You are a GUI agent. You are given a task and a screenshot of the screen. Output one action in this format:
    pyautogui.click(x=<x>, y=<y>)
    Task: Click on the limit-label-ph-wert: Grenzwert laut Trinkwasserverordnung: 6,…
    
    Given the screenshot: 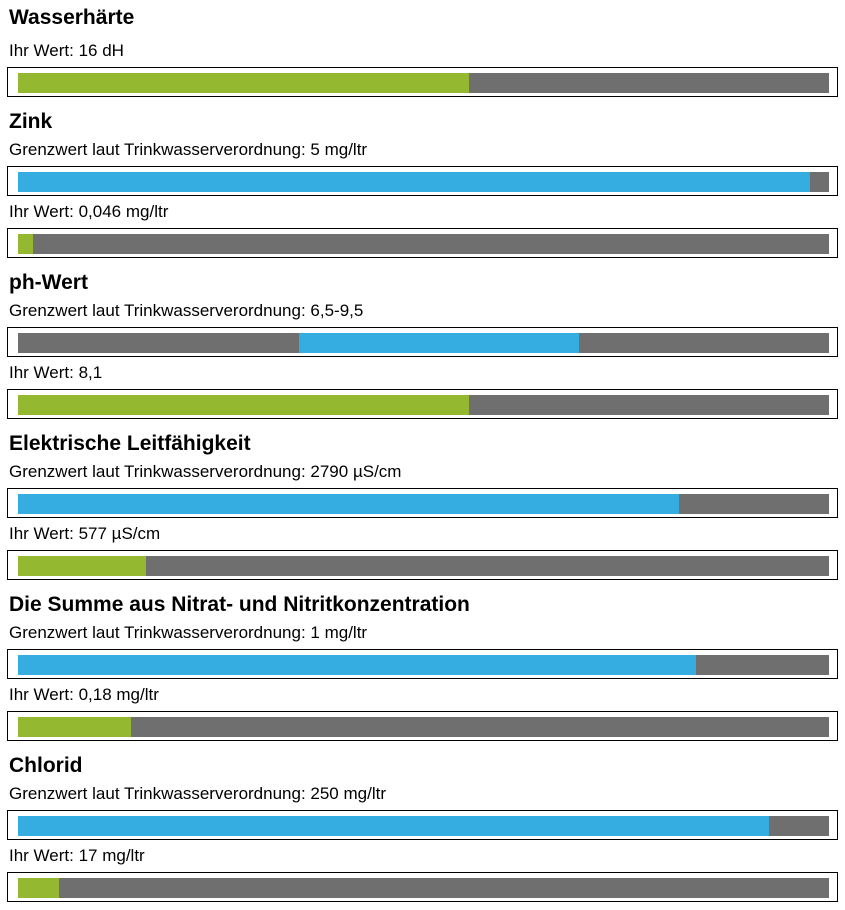 What is the action you would take?
    pyautogui.click(x=186, y=310)
    